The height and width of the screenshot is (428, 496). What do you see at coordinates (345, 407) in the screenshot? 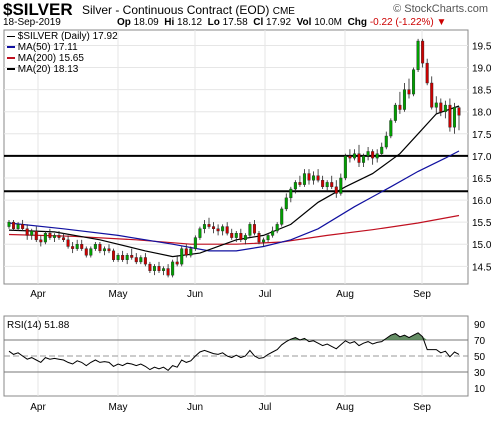
I see `x-tick-label-rsi: Aug` at bounding box center [345, 407].